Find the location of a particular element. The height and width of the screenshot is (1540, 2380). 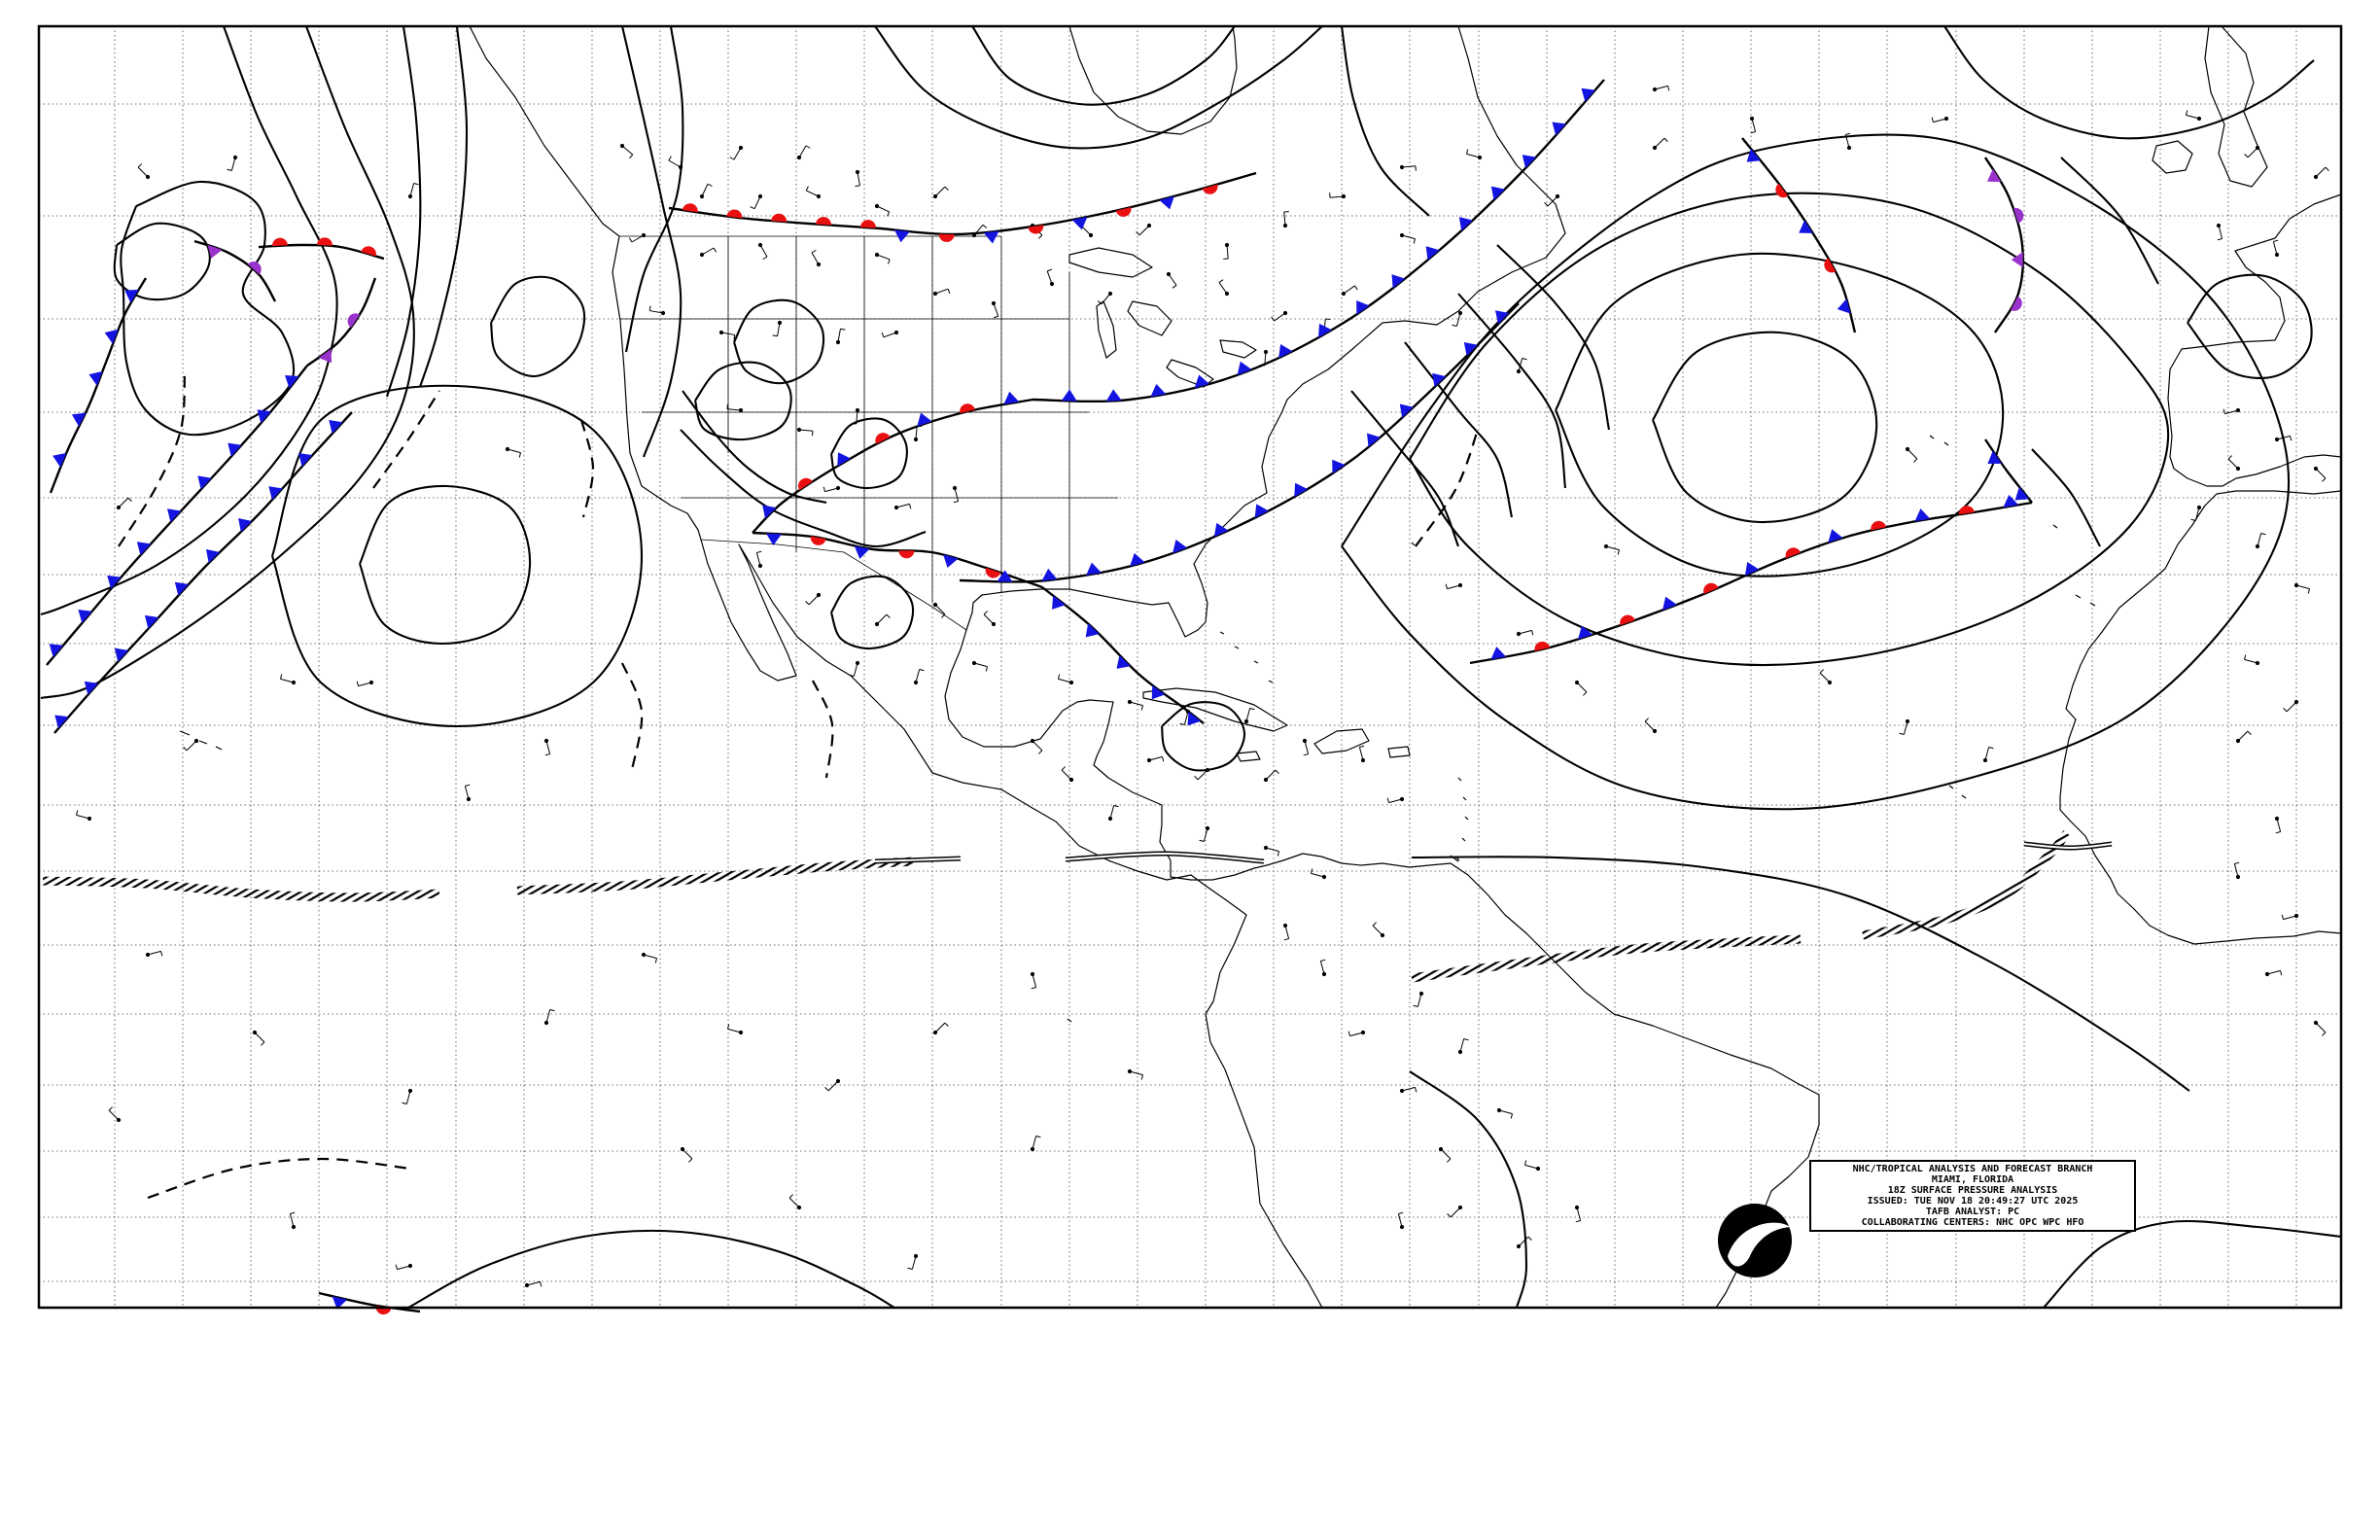

caribbean-islands is located at coordinates (1305, 746).